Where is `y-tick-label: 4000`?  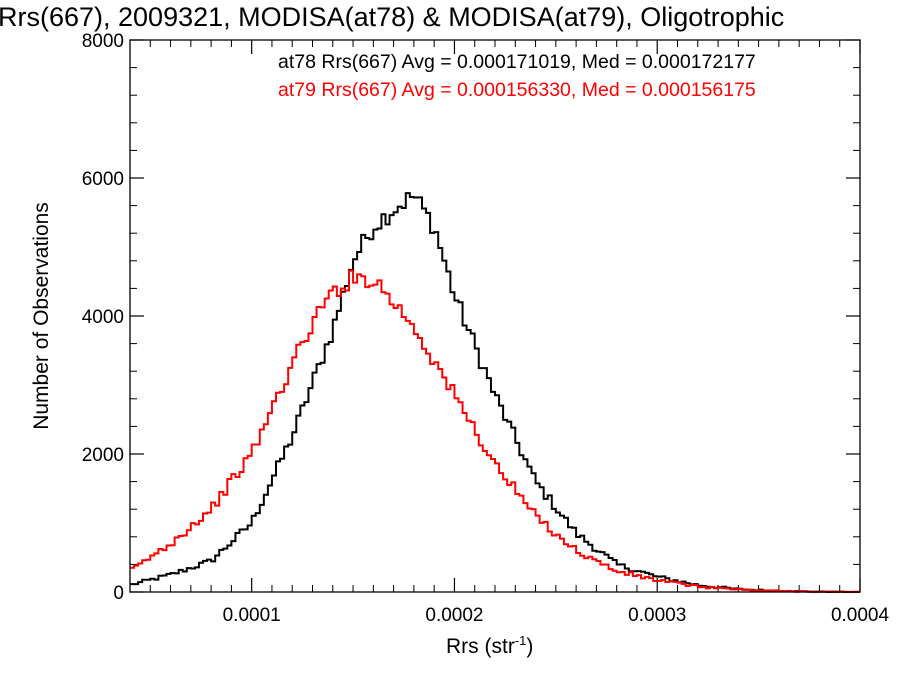
y-tick-label: 4000 is located at coordinates (103, 317).